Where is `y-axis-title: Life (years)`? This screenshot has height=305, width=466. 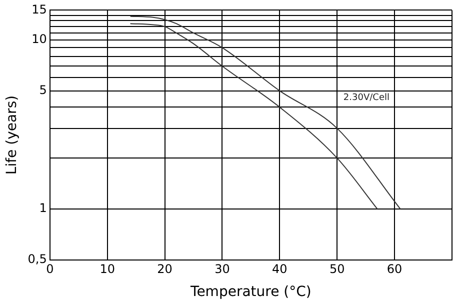 y-axis-title: Life (years) is located at coordinates (12, 135).